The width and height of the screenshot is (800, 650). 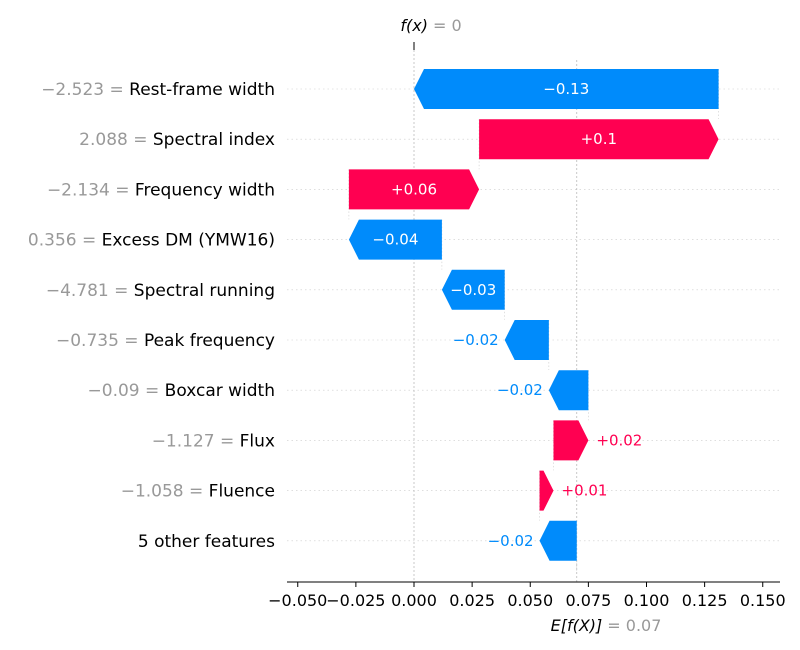 What do you see at coordinates (65, 241) in the screenshot?
I see `feature-value: 0.356 =` at bounding box center [65, 241].